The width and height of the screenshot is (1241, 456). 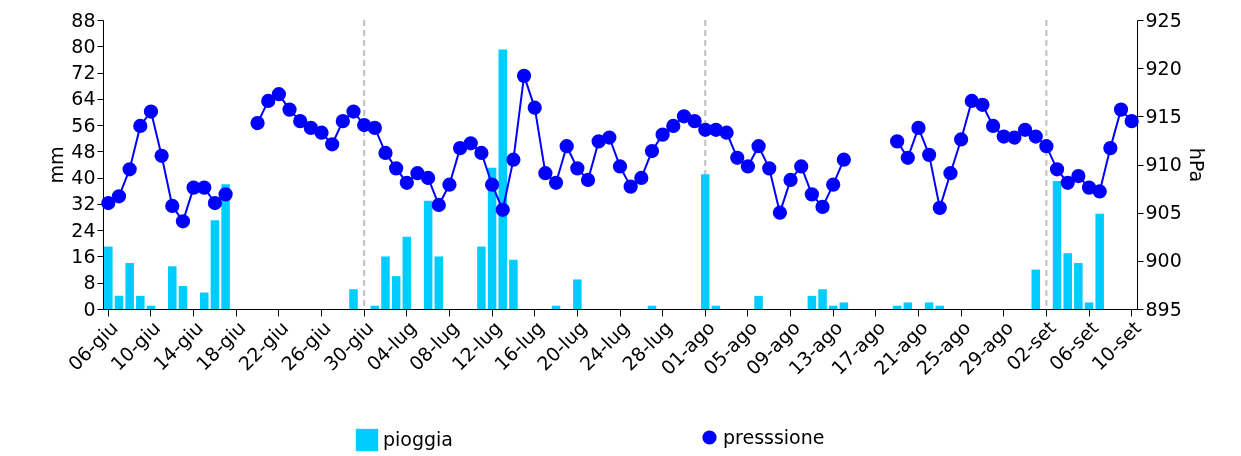 What do you see at coordinates (83, 45) in the screenshot?
I see `y-tick-label: 80` at bounding box center [83, 45].